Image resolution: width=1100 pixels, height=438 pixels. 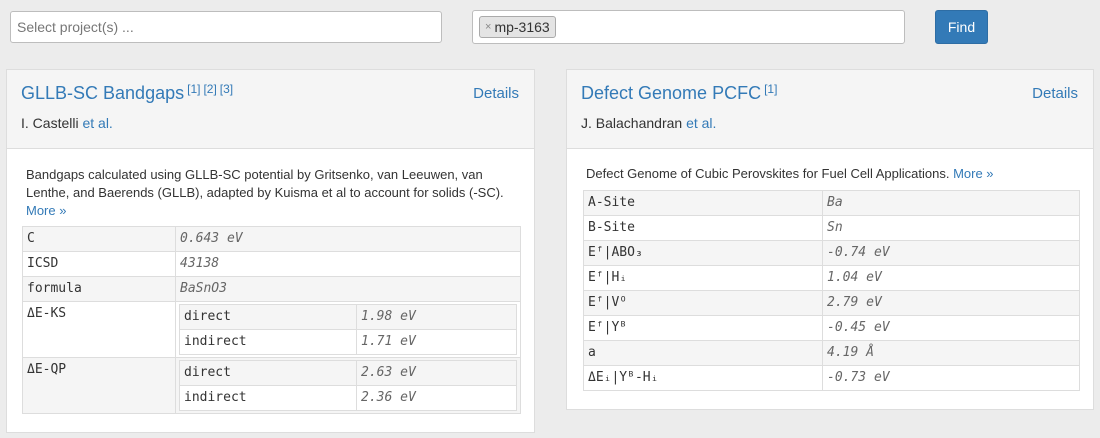 What do you see at coordinates (348, 239) in the screenshot?
I see `row-value: 0.643 eV` at bounding box center [348, 239].